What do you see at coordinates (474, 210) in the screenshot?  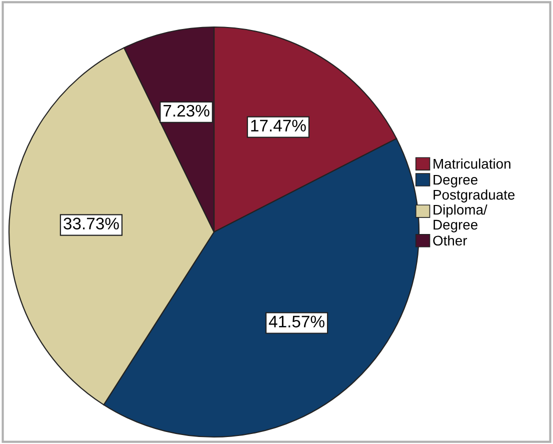 I see `legend-label: Postgraduate Diploma/ Degree` at bounding box center [474, 210].